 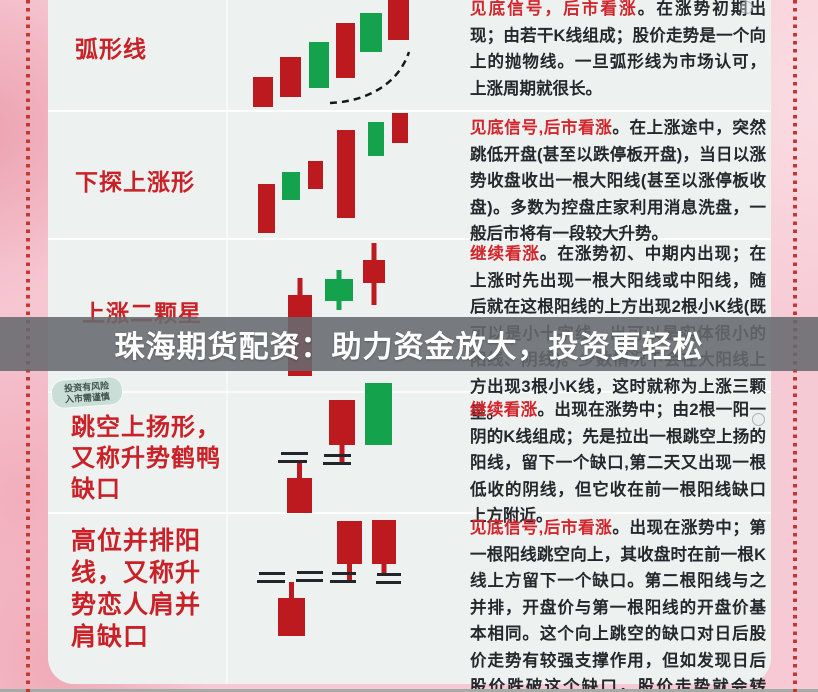 What do you see at coordinates (136, 589) in the screenshot?
I see `pattern-name: 高位并排阳线，又称升势恋人肩并肩缺口` at bounding box center [136, 589].